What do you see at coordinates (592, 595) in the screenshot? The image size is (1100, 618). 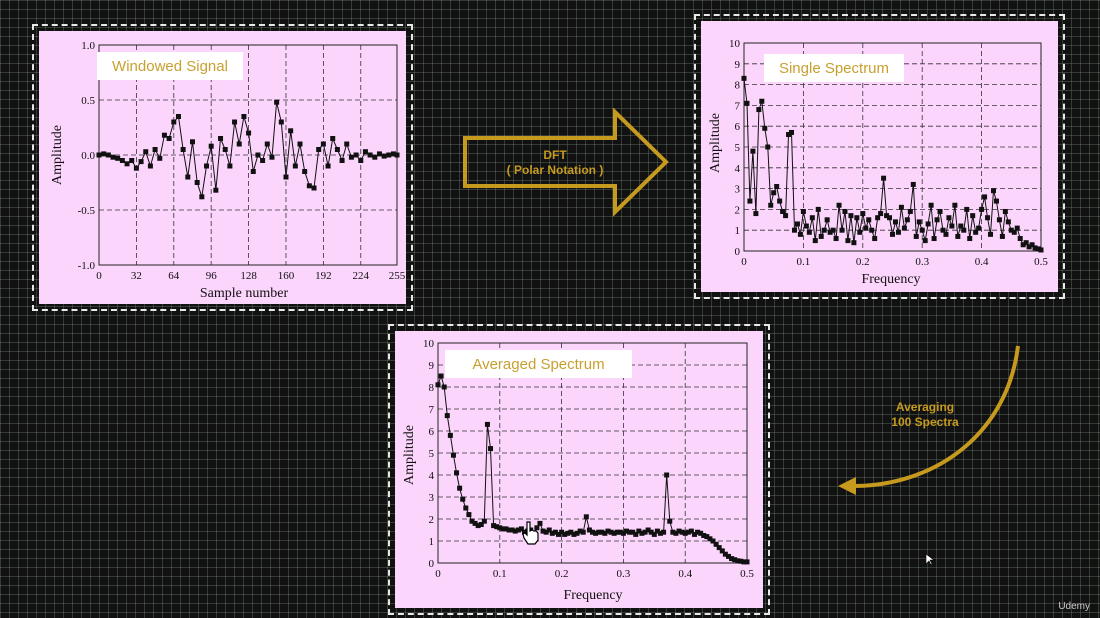 I see `x-axis-label: Frequency` at bounding box center [592, 595].